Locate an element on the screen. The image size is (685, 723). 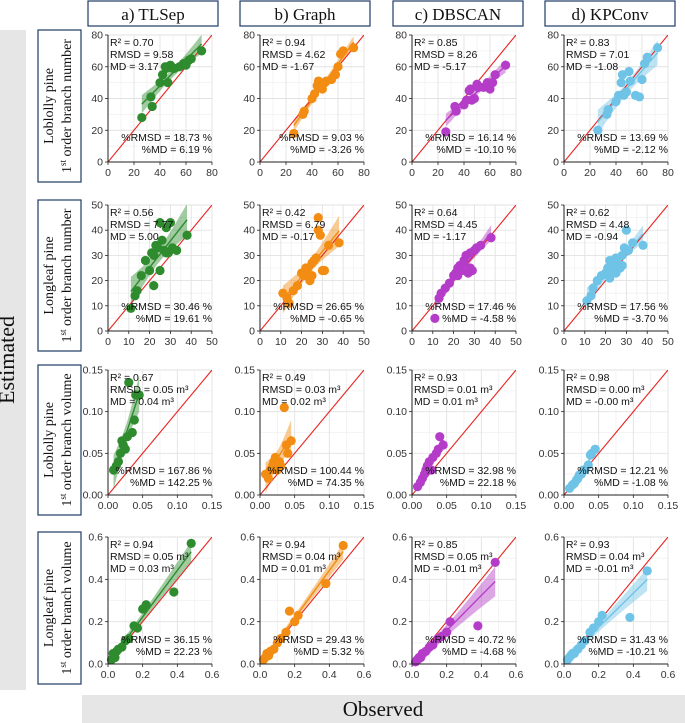
x-tick-label: 80 is located at coordinates (364, 173).